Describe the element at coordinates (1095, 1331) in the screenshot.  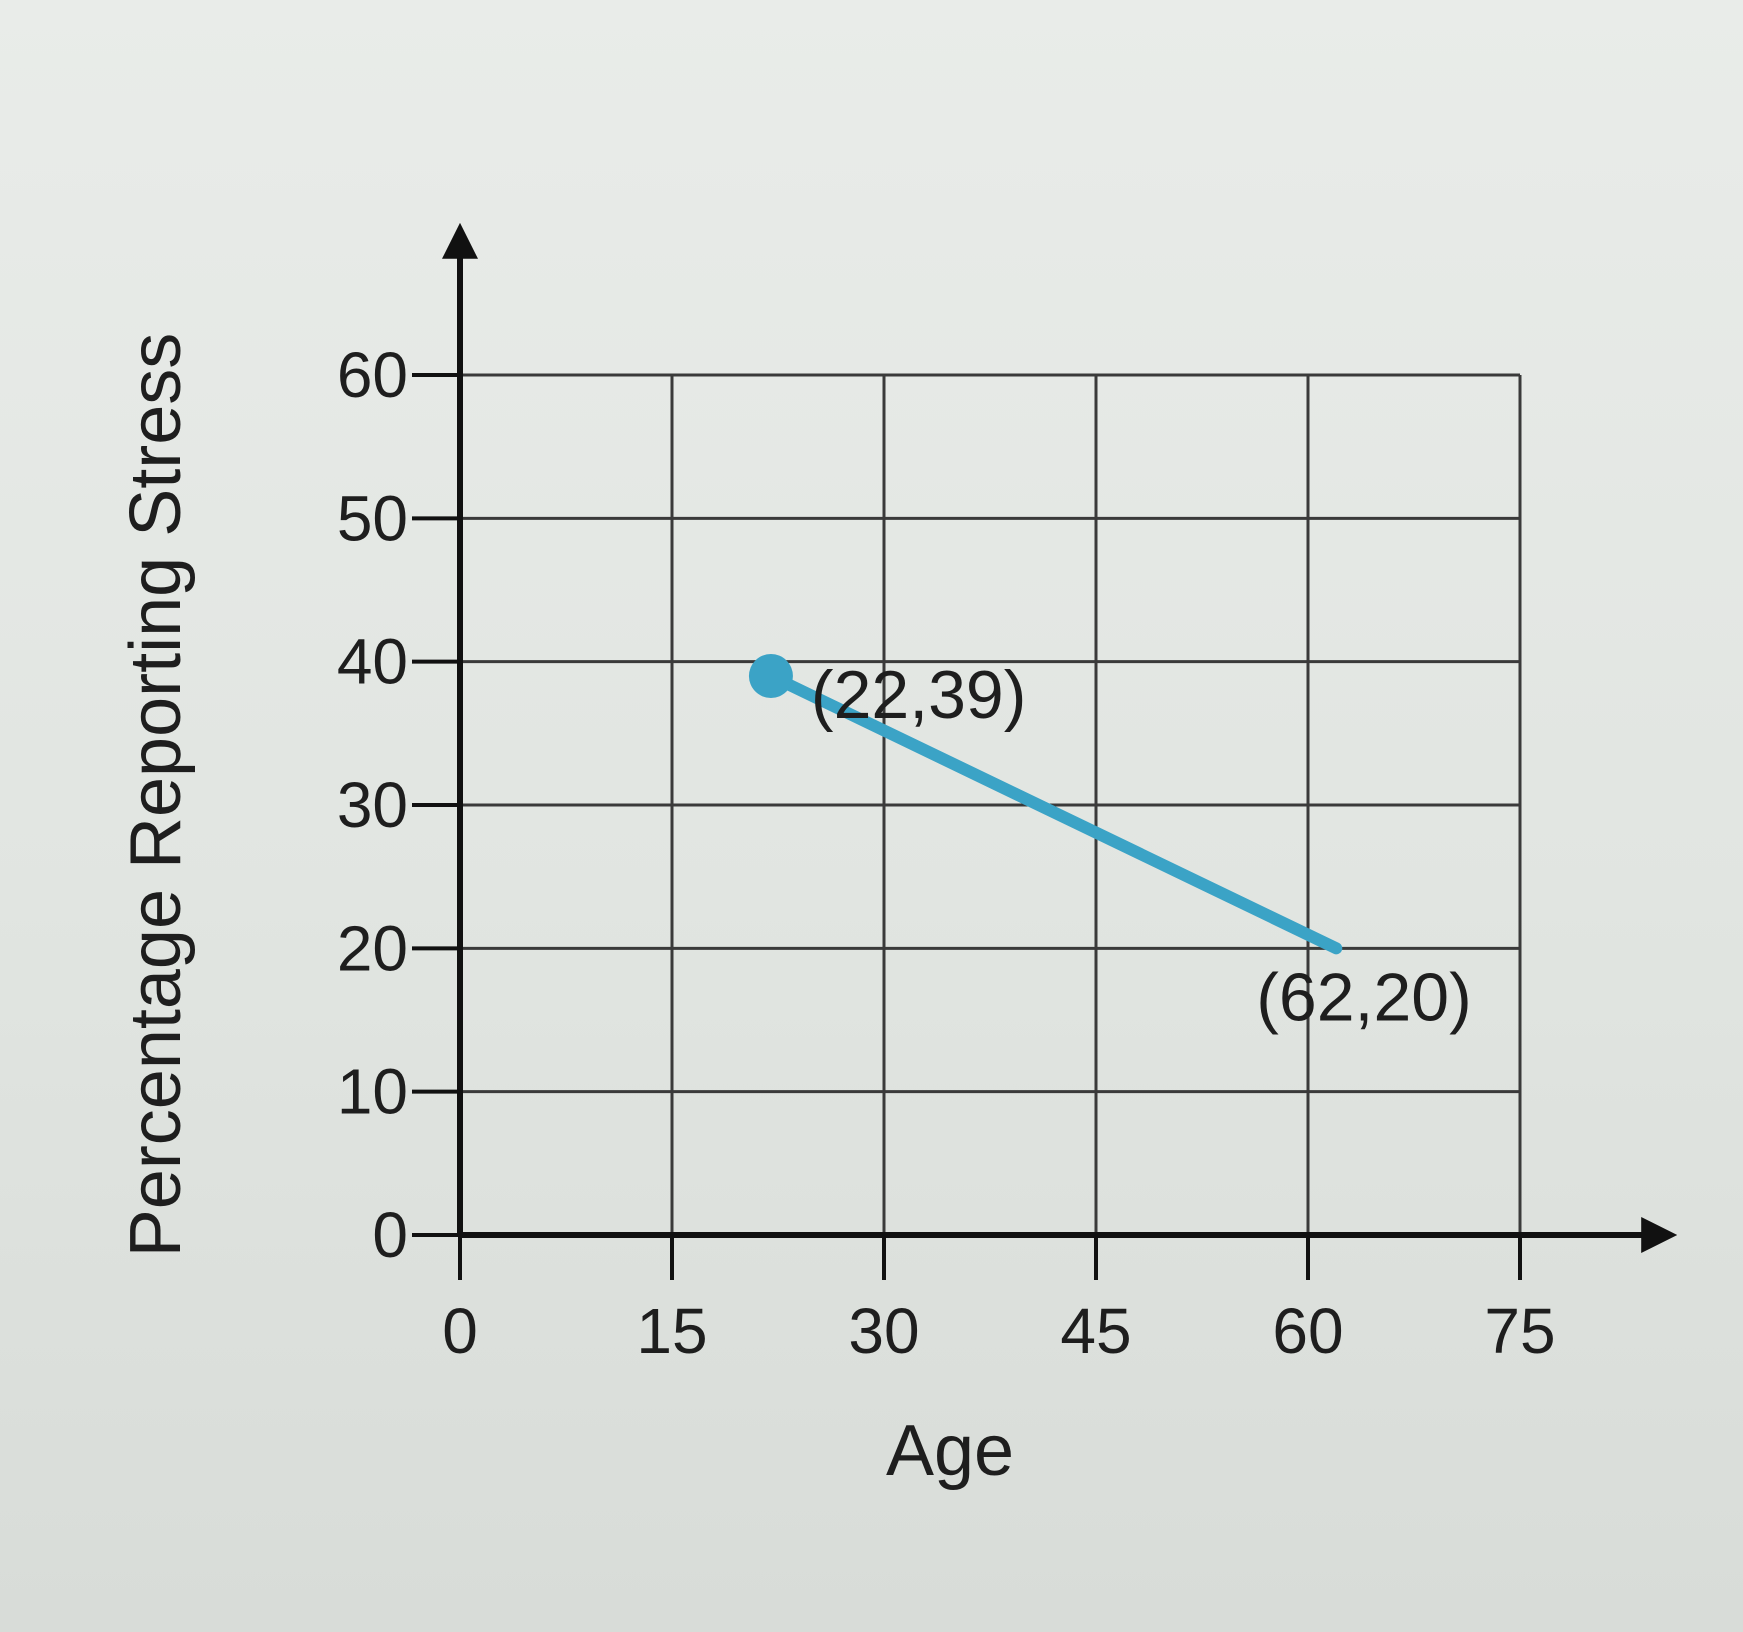
I see `x-tick-label: 45` at that location.